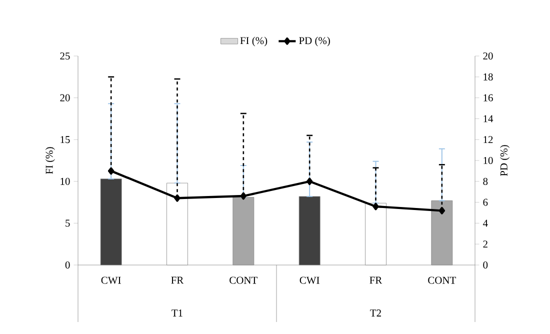  I want to click on y-tick-label: 15, so click(65, 140).